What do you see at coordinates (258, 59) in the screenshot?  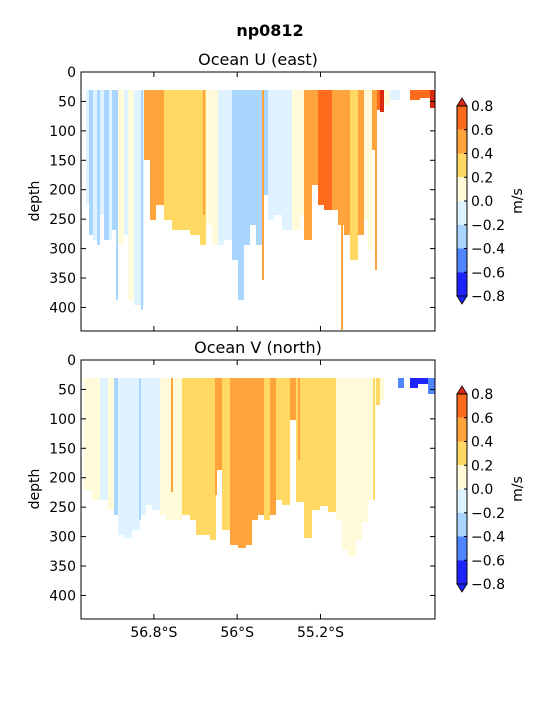 I see `panel-title-u: Ocean U (east)` at bounding box center [258, 59].